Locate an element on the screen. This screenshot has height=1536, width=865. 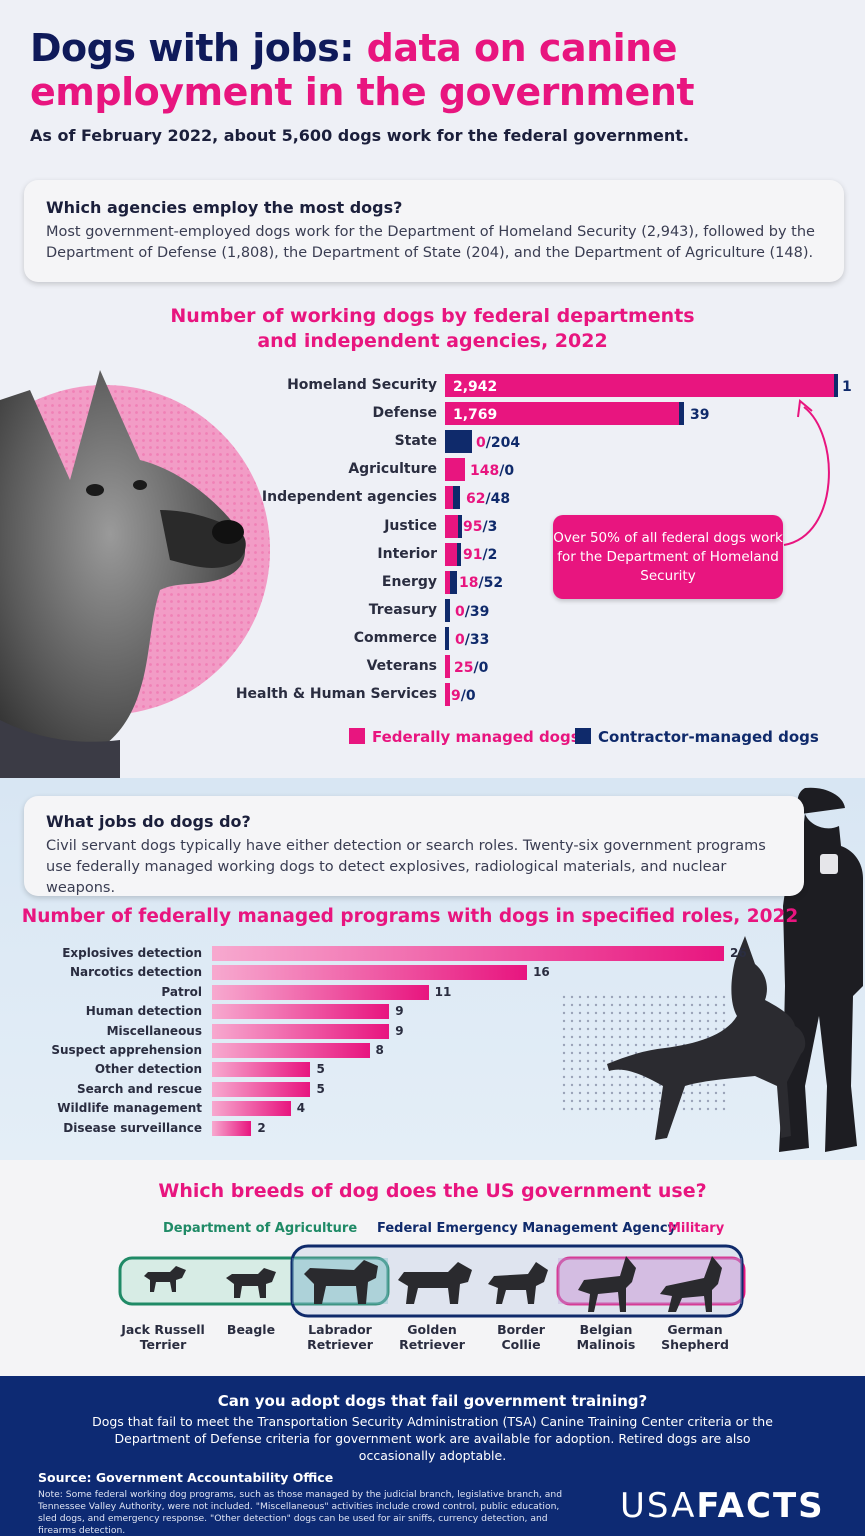
title-part-1: Dogs with jobs: is located at coordinates (198, 48).